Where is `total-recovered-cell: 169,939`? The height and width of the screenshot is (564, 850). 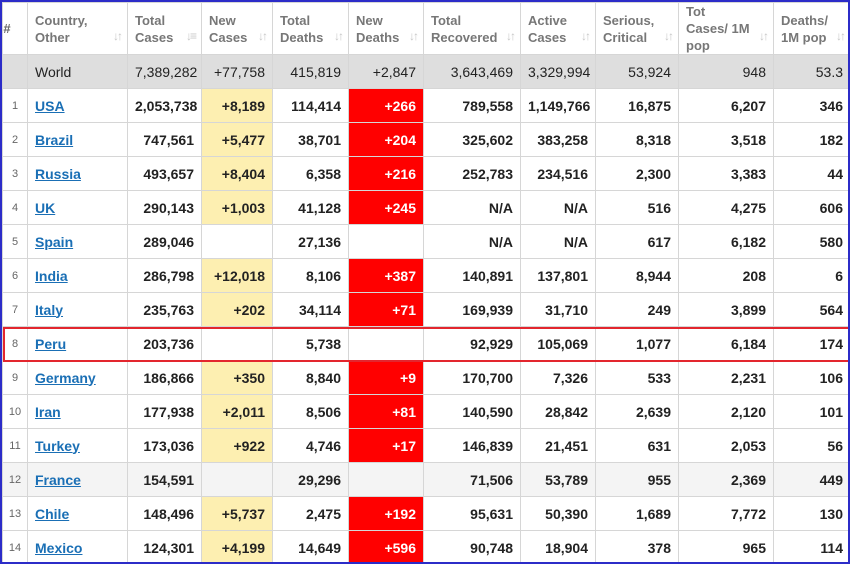 total-recovered-cell: 169,939 is located at coordinates (472, 309).